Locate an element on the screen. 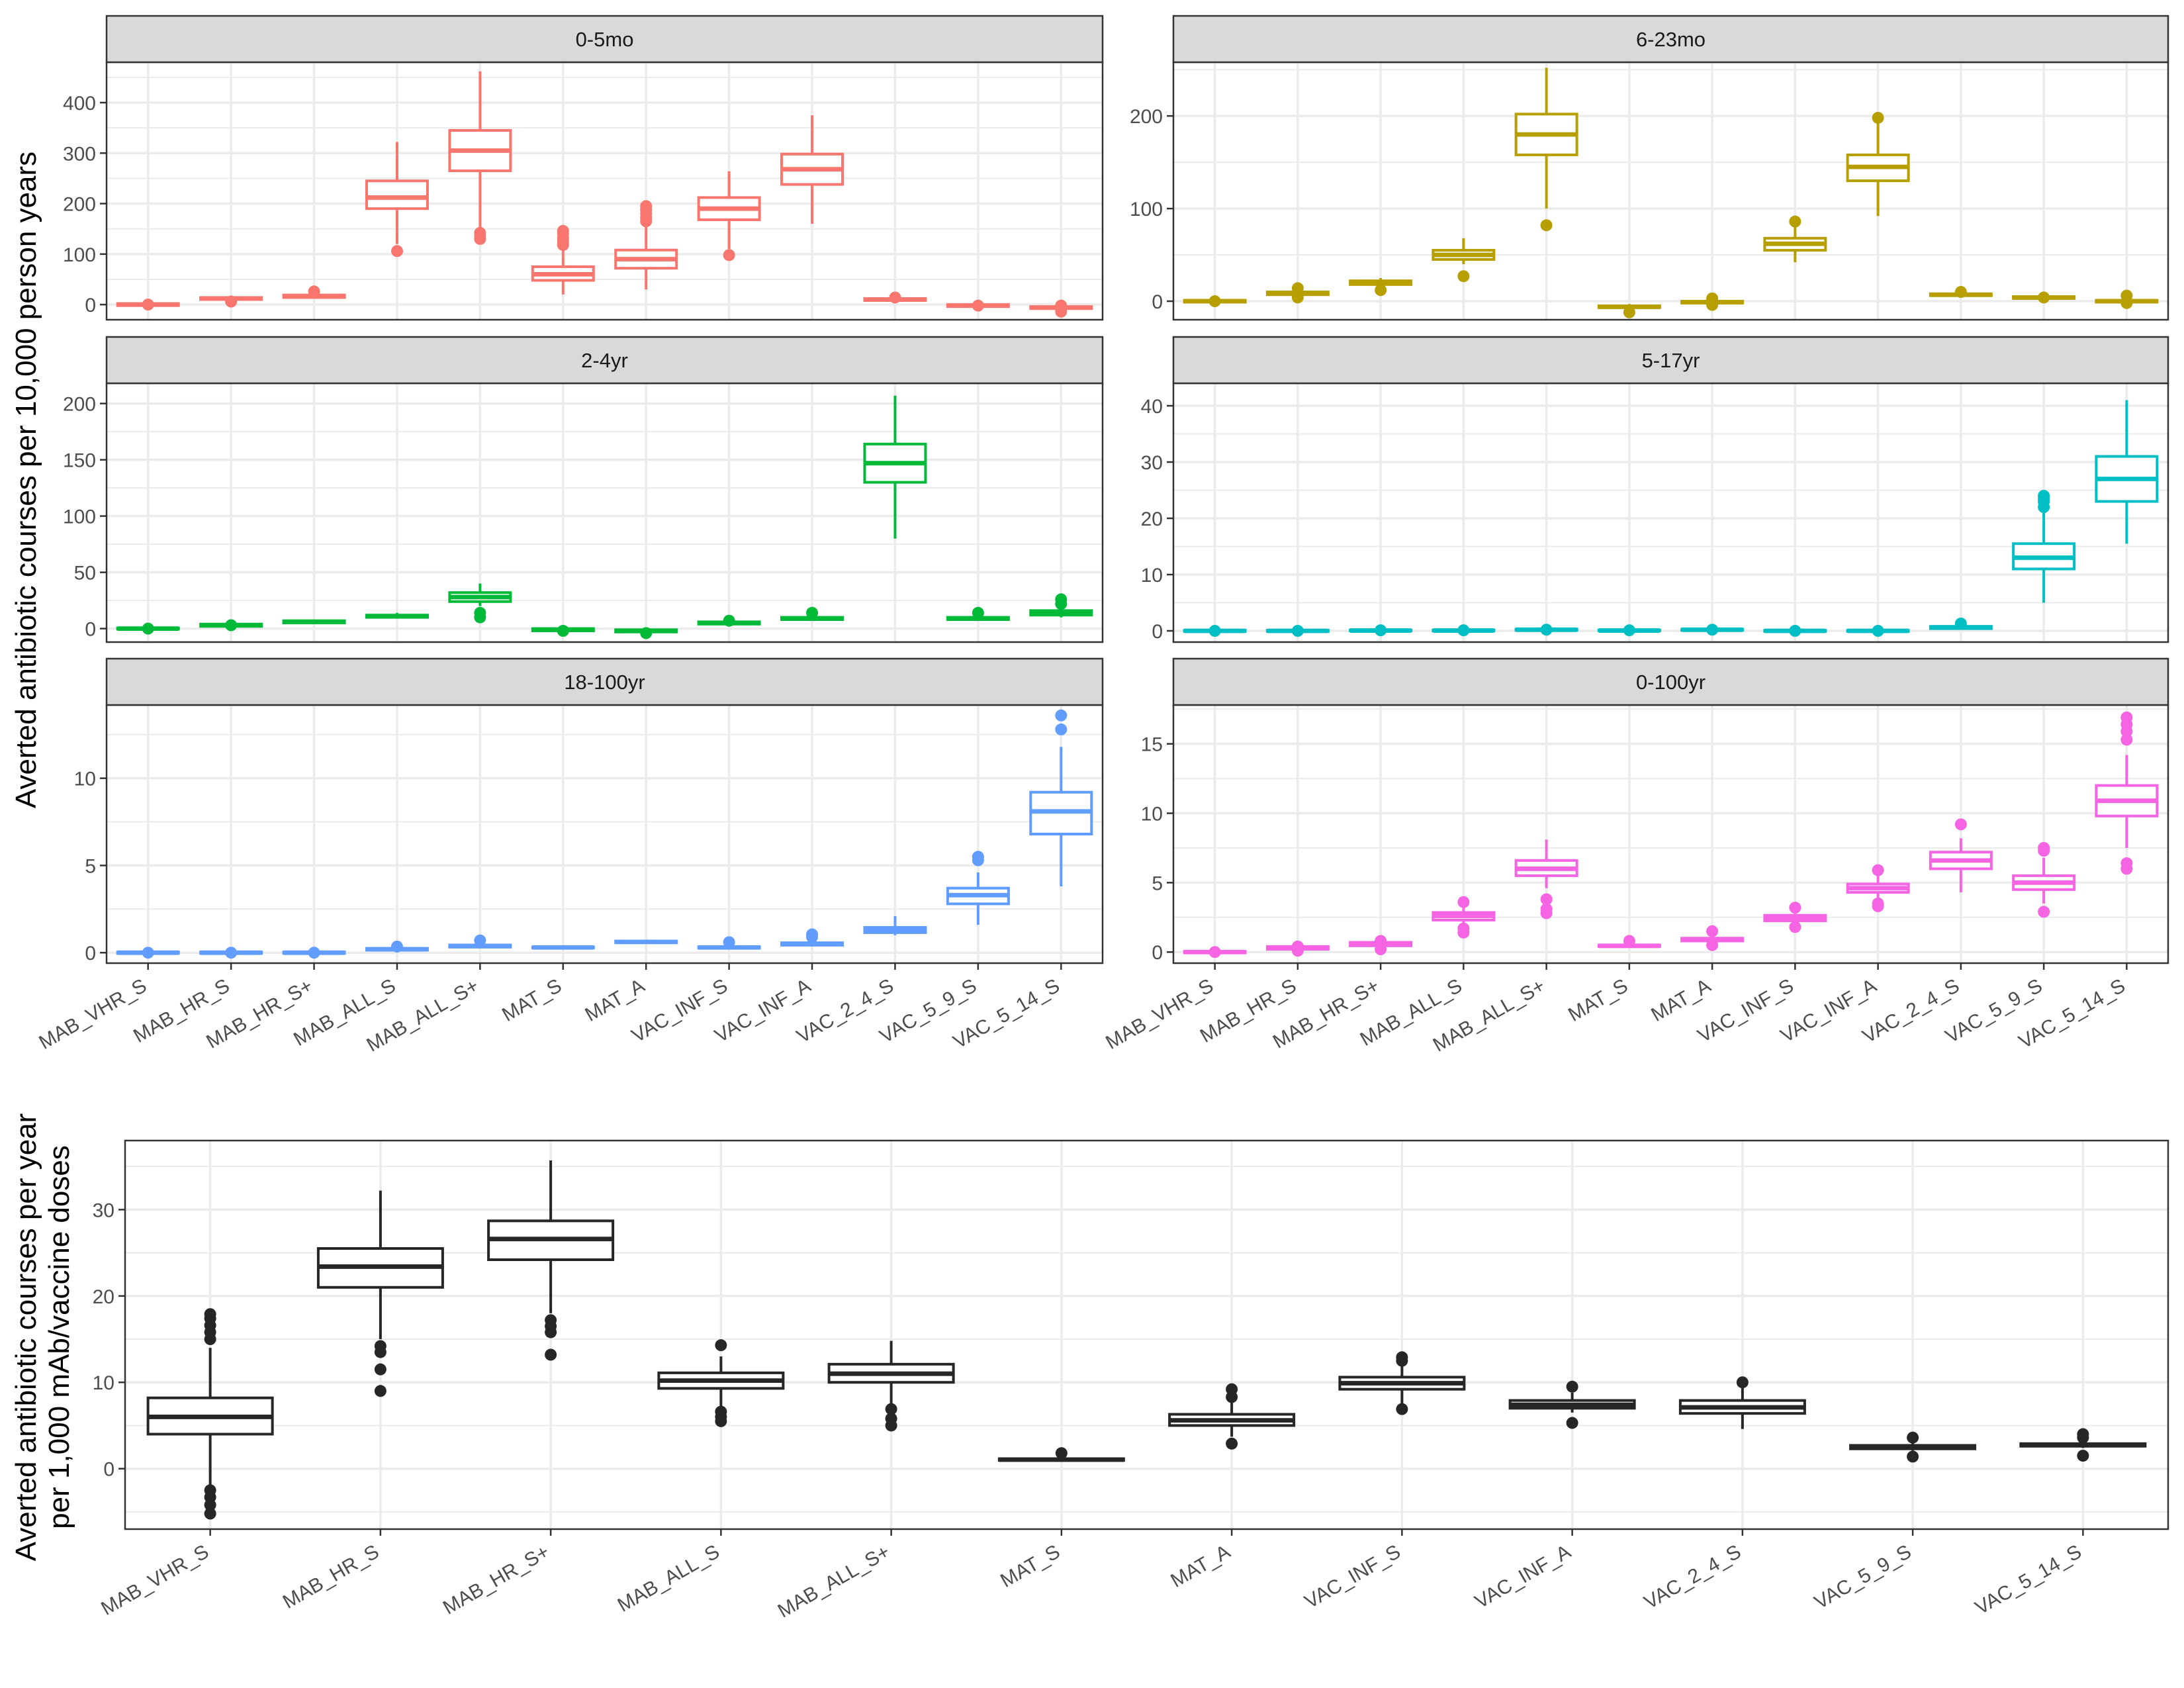  panel-2-4yr: 2-4yr 0 50 100 150 200 is located at coordinates (583, 489).